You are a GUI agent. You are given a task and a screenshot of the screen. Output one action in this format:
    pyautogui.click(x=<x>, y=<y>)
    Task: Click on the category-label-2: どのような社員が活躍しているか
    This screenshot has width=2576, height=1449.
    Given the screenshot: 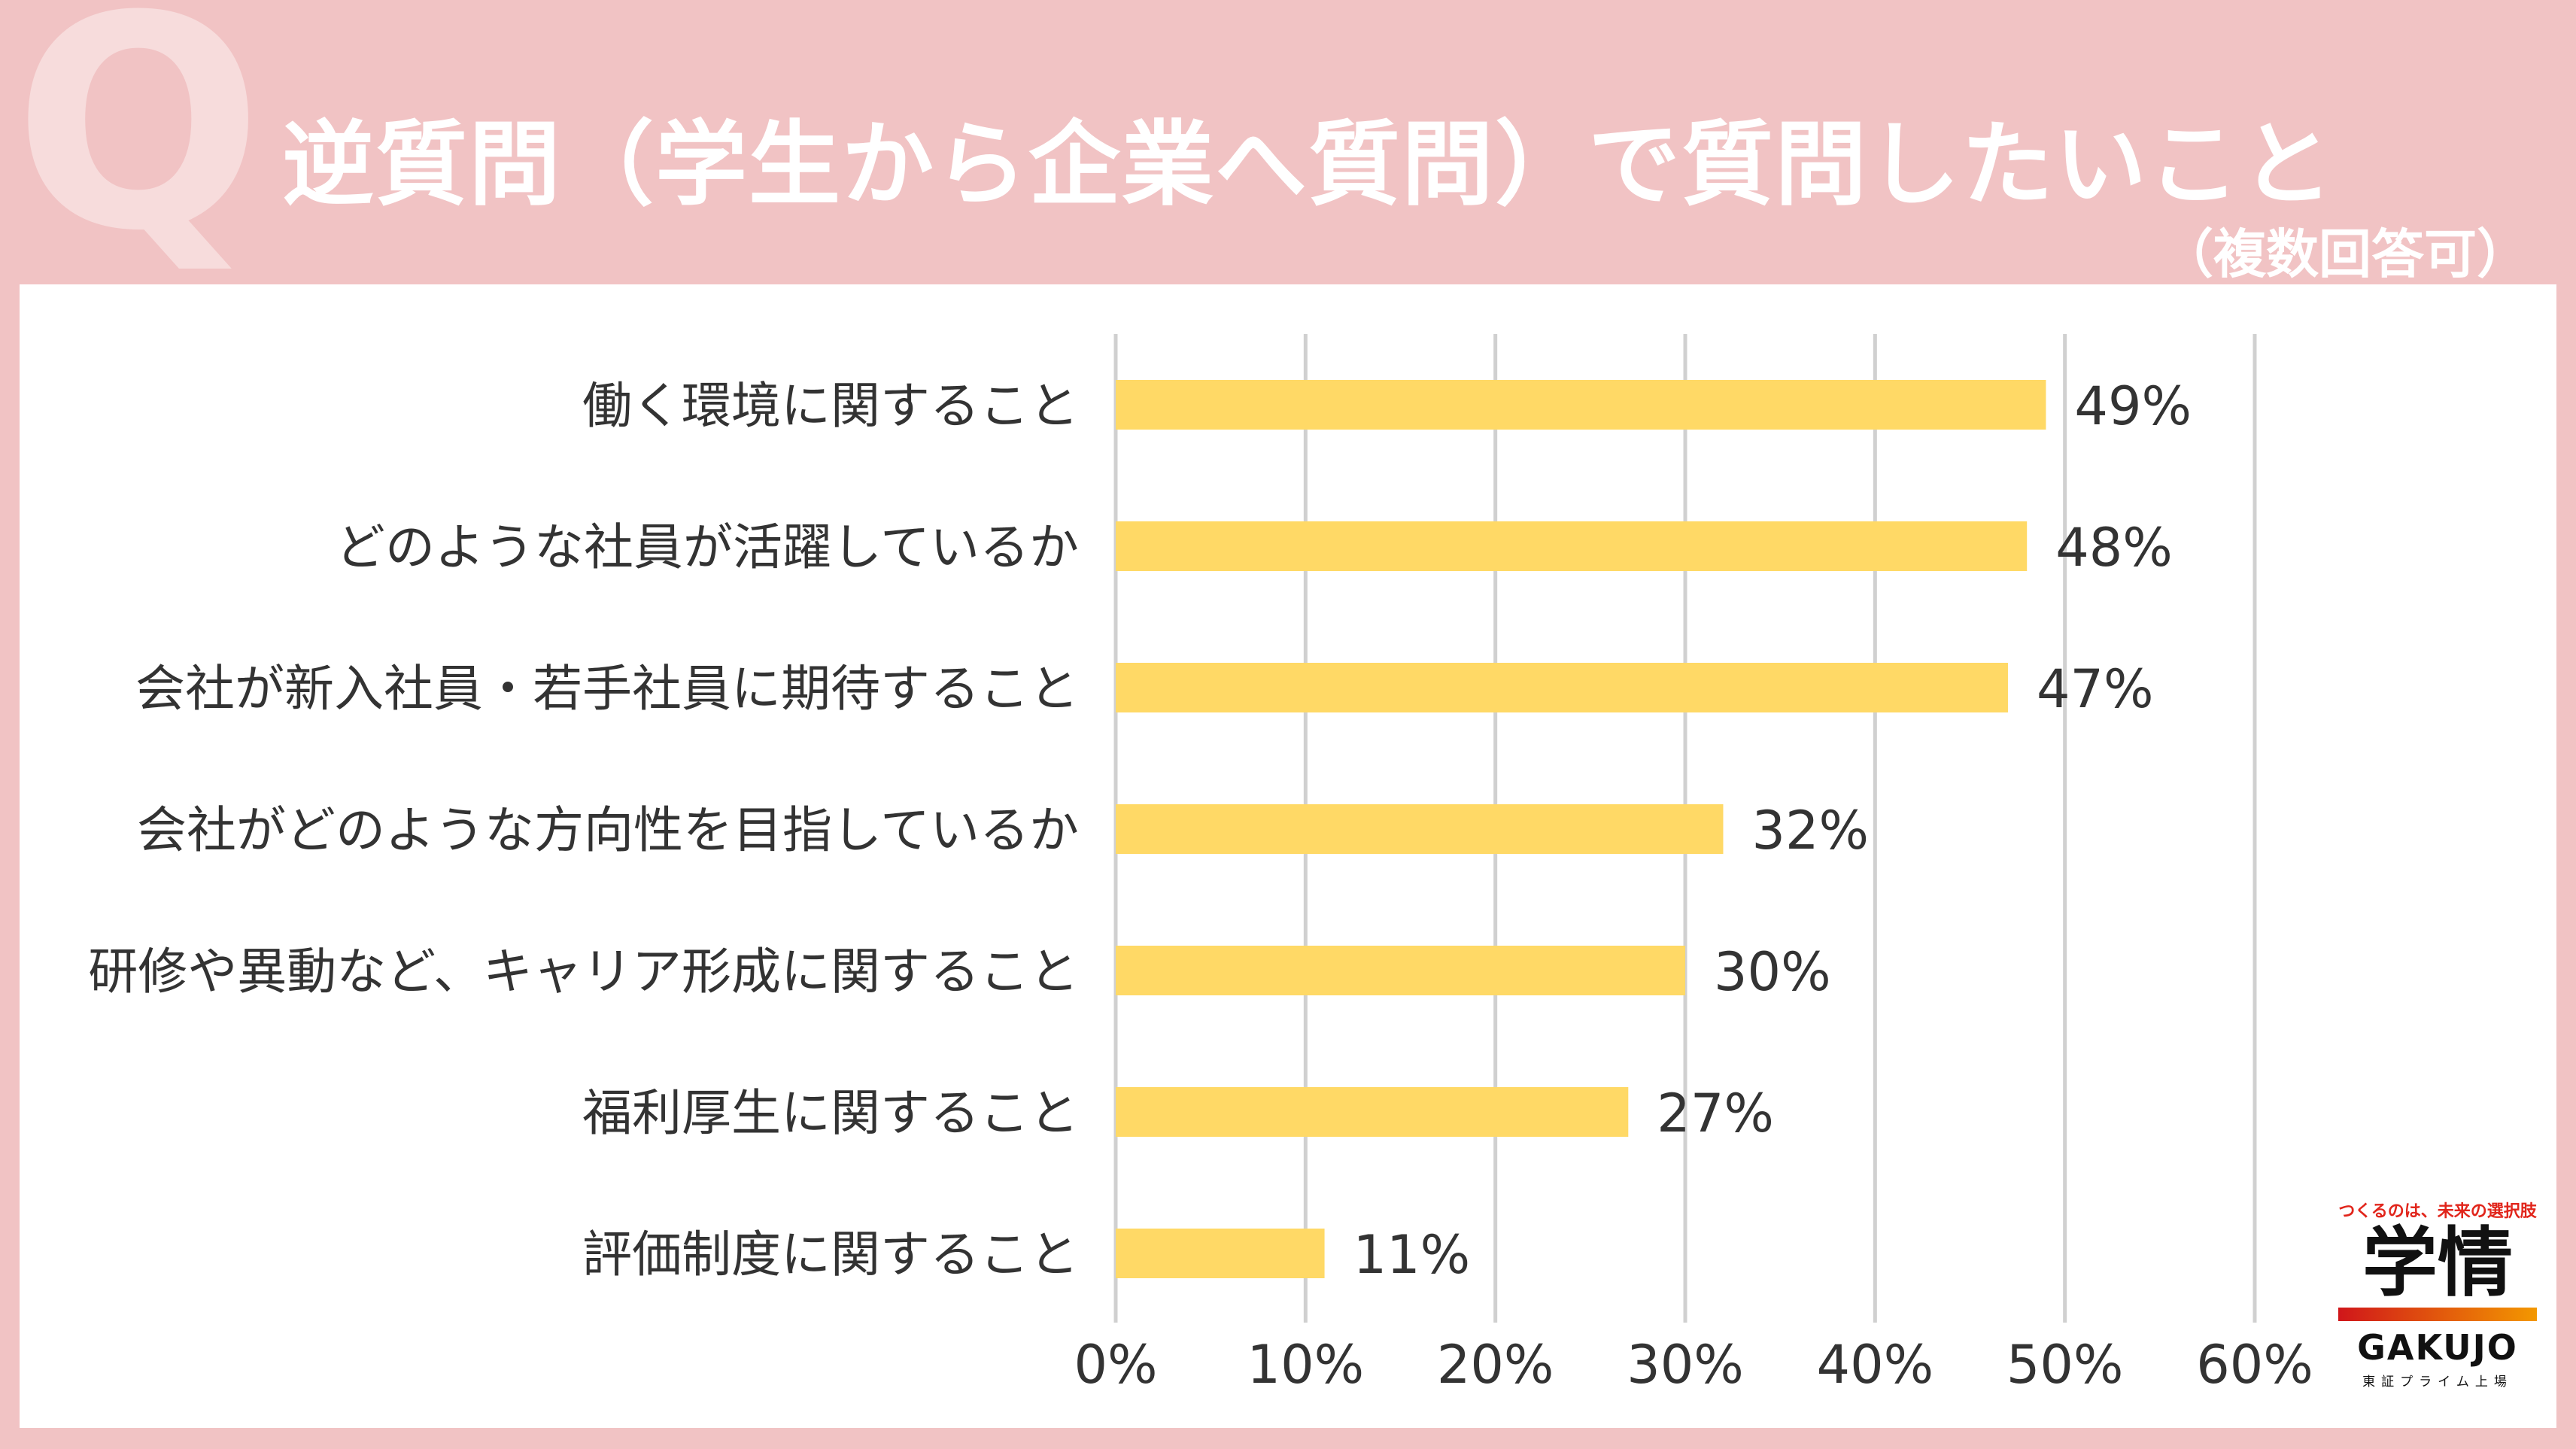 What is the action you would take?
    pyautogui.click(x=708, y=547)
    